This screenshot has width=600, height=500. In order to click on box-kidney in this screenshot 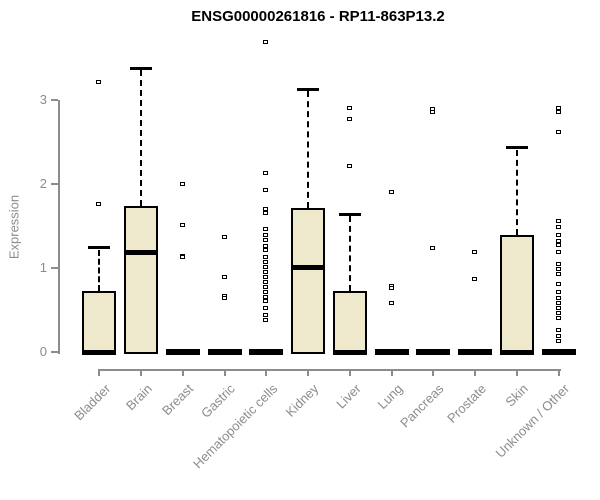, I will do `click(308, 281)`.